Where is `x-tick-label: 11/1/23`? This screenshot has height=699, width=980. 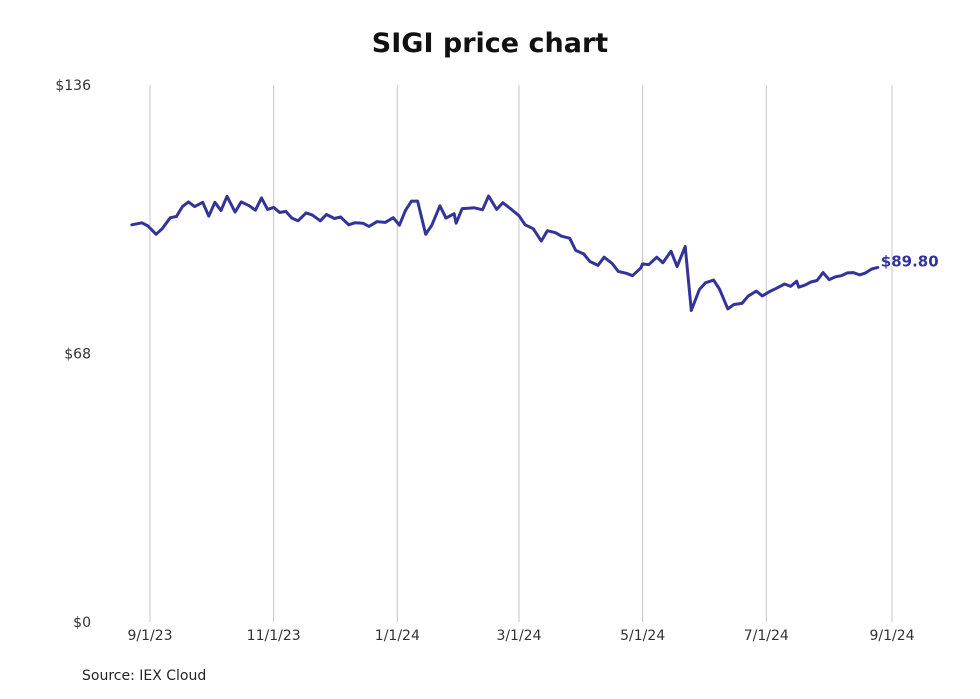
x-tick-label: 11/1/23 is located at coordinates (274, 636).